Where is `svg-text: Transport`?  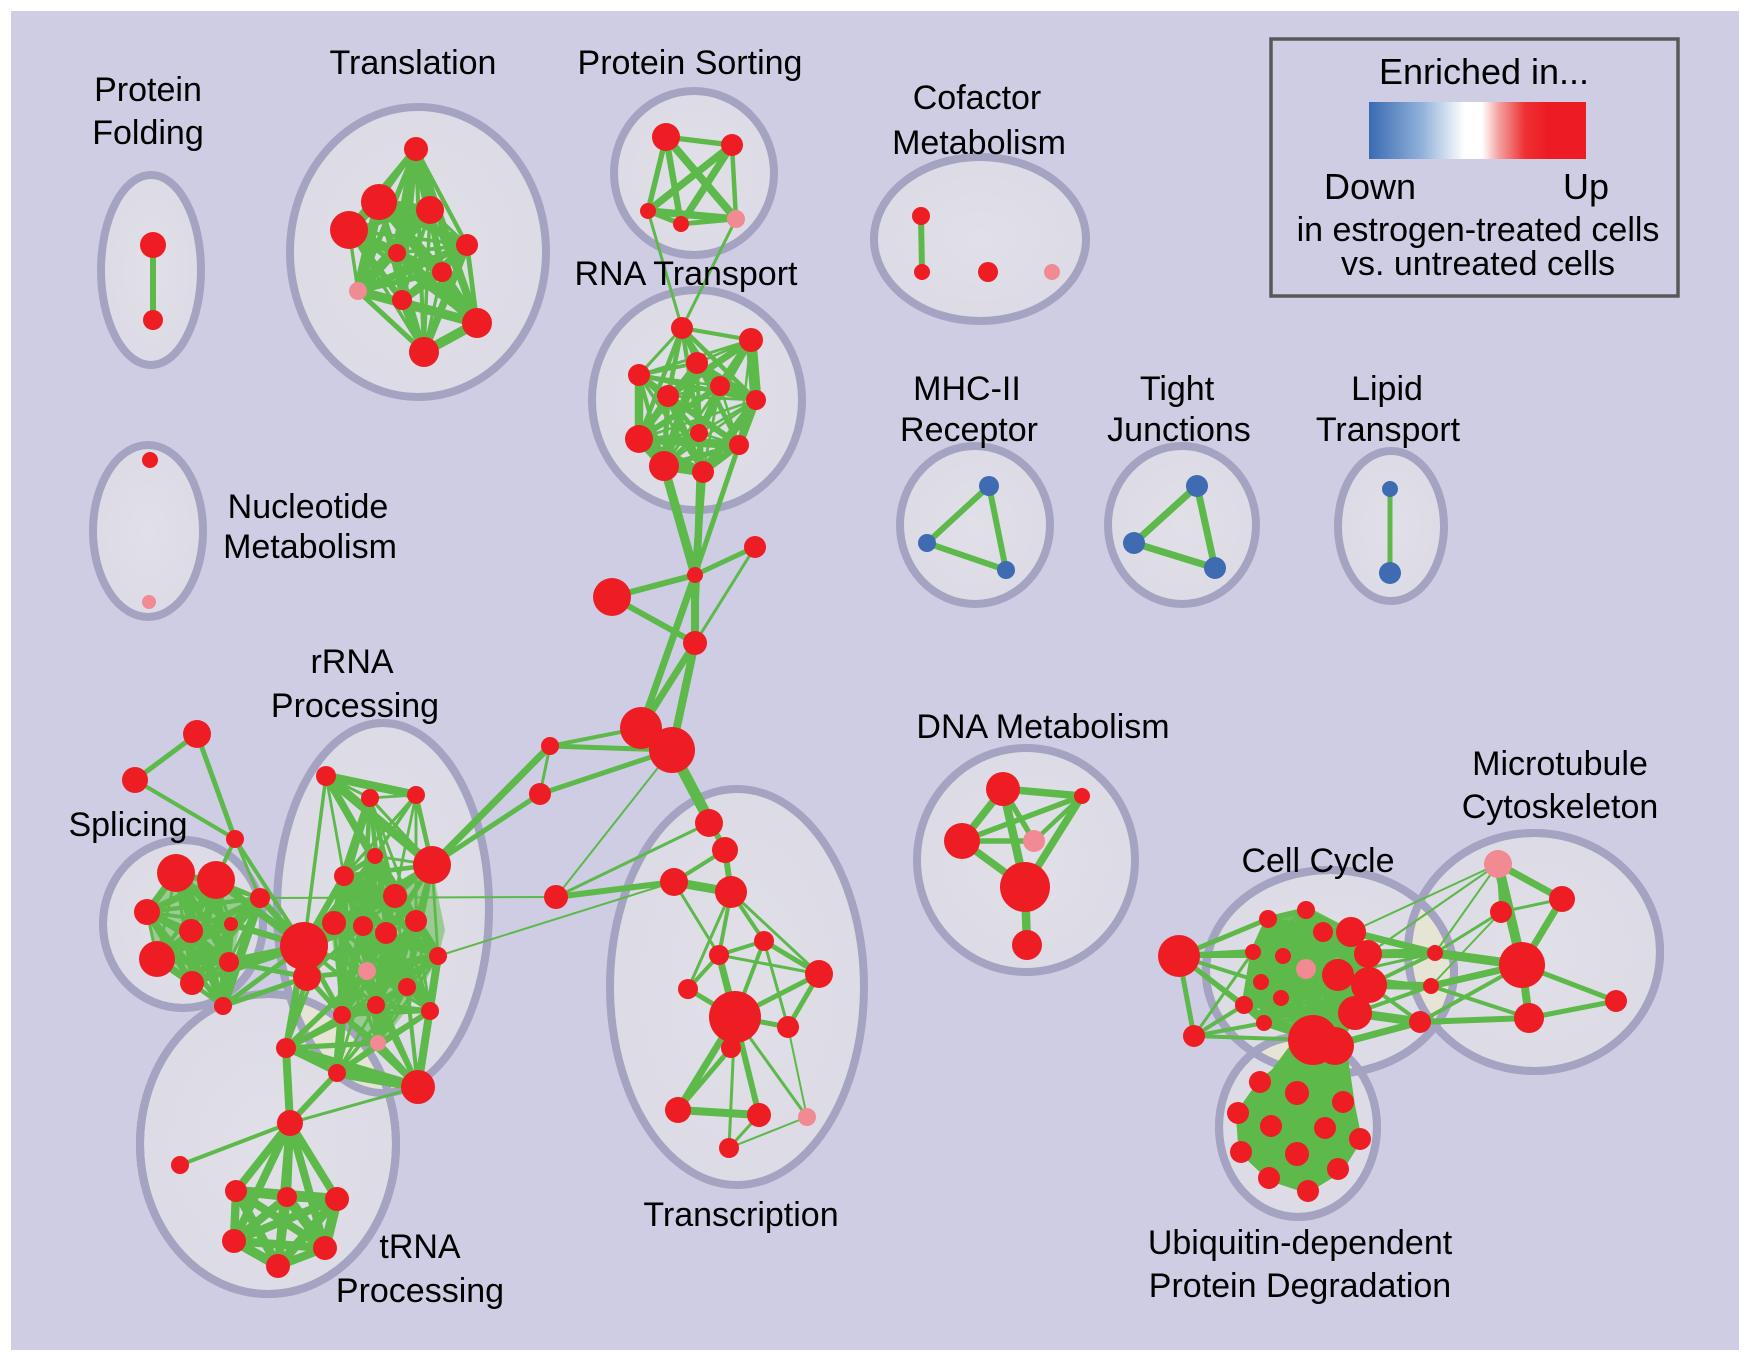 svg-text: Transport is located at coordinates (1388, 430).